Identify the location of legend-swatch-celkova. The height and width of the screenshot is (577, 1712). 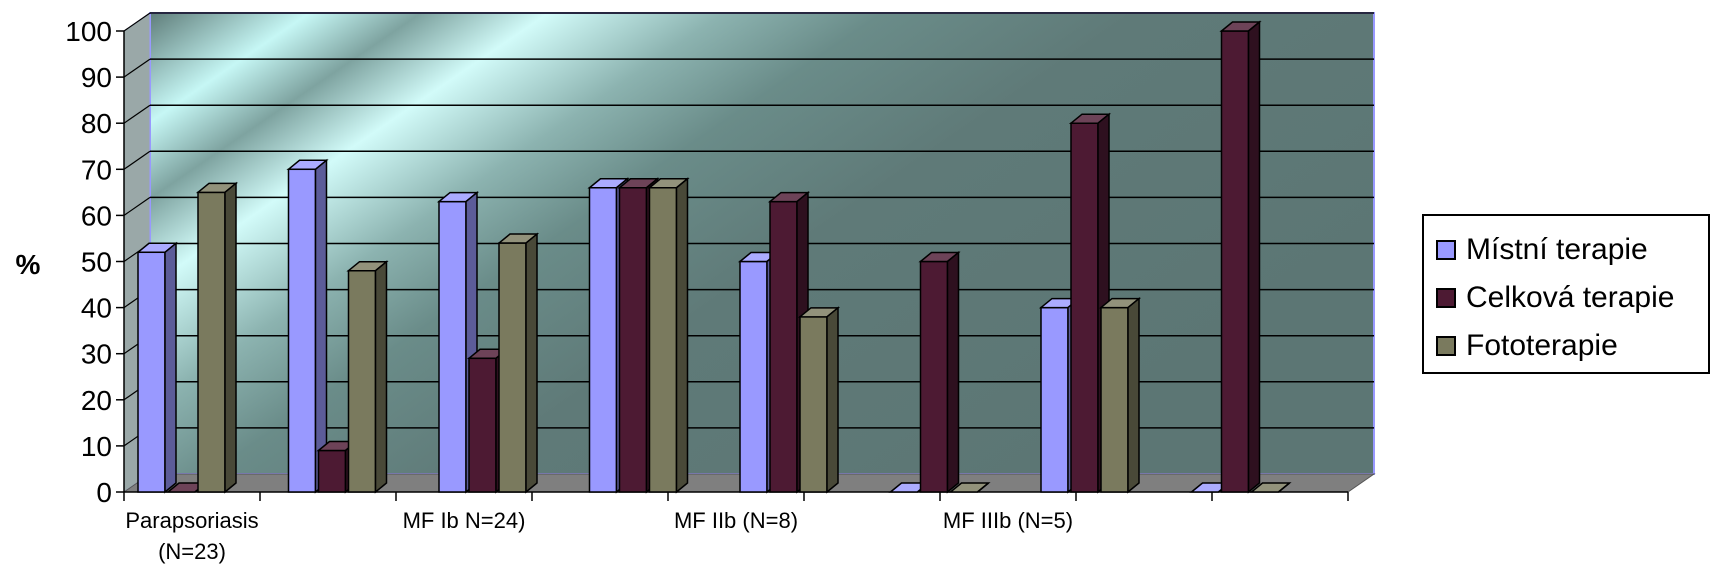
(1446, 298).